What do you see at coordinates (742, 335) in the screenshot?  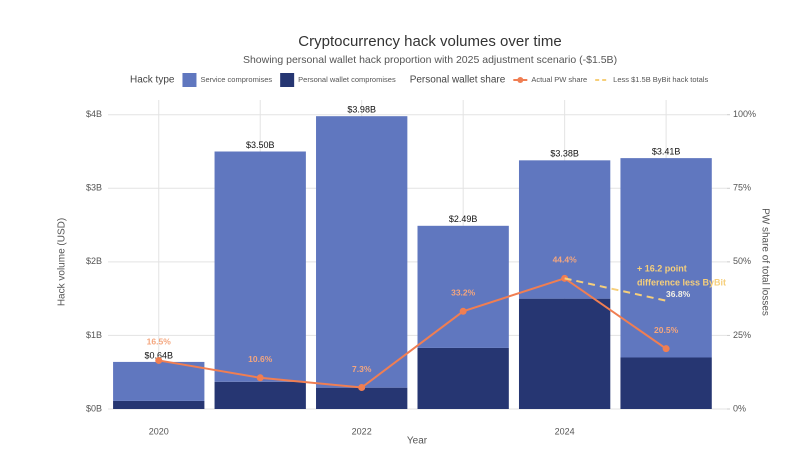 I see `y2-tick-label: 25%` at bounding box center [742, 335].